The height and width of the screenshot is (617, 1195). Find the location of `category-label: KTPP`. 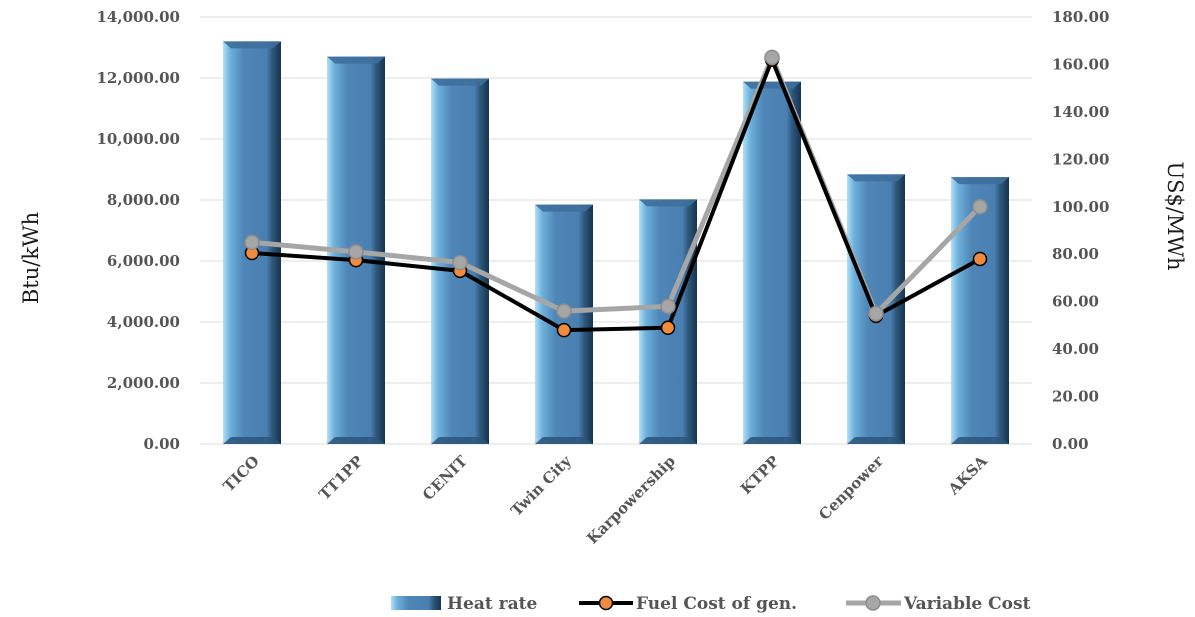

category-label: KTPP is located at coordinates (760, 475).